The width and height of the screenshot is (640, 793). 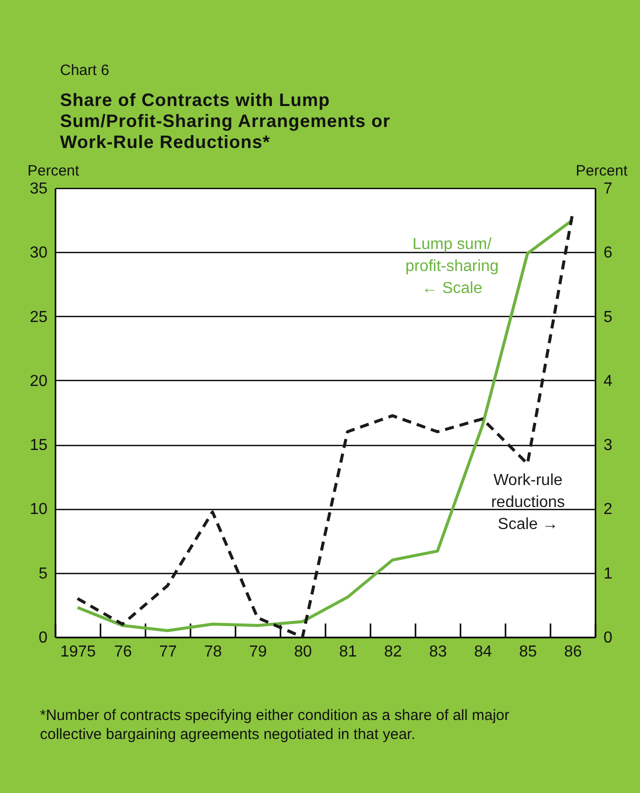 What do you see at coordinates (608, 317) in the screenshot?
I see `y2-tick-label: 5` at bounding box center [608, 317].